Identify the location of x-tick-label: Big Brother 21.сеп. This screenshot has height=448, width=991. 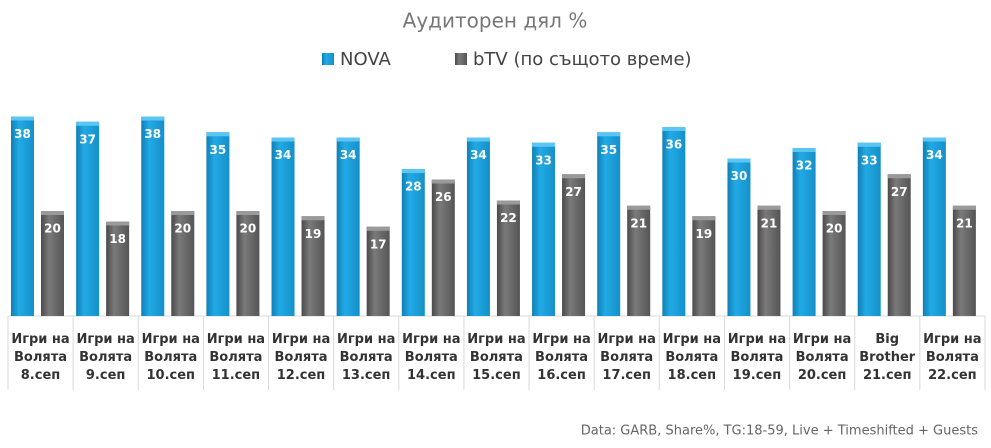
(887, 357).